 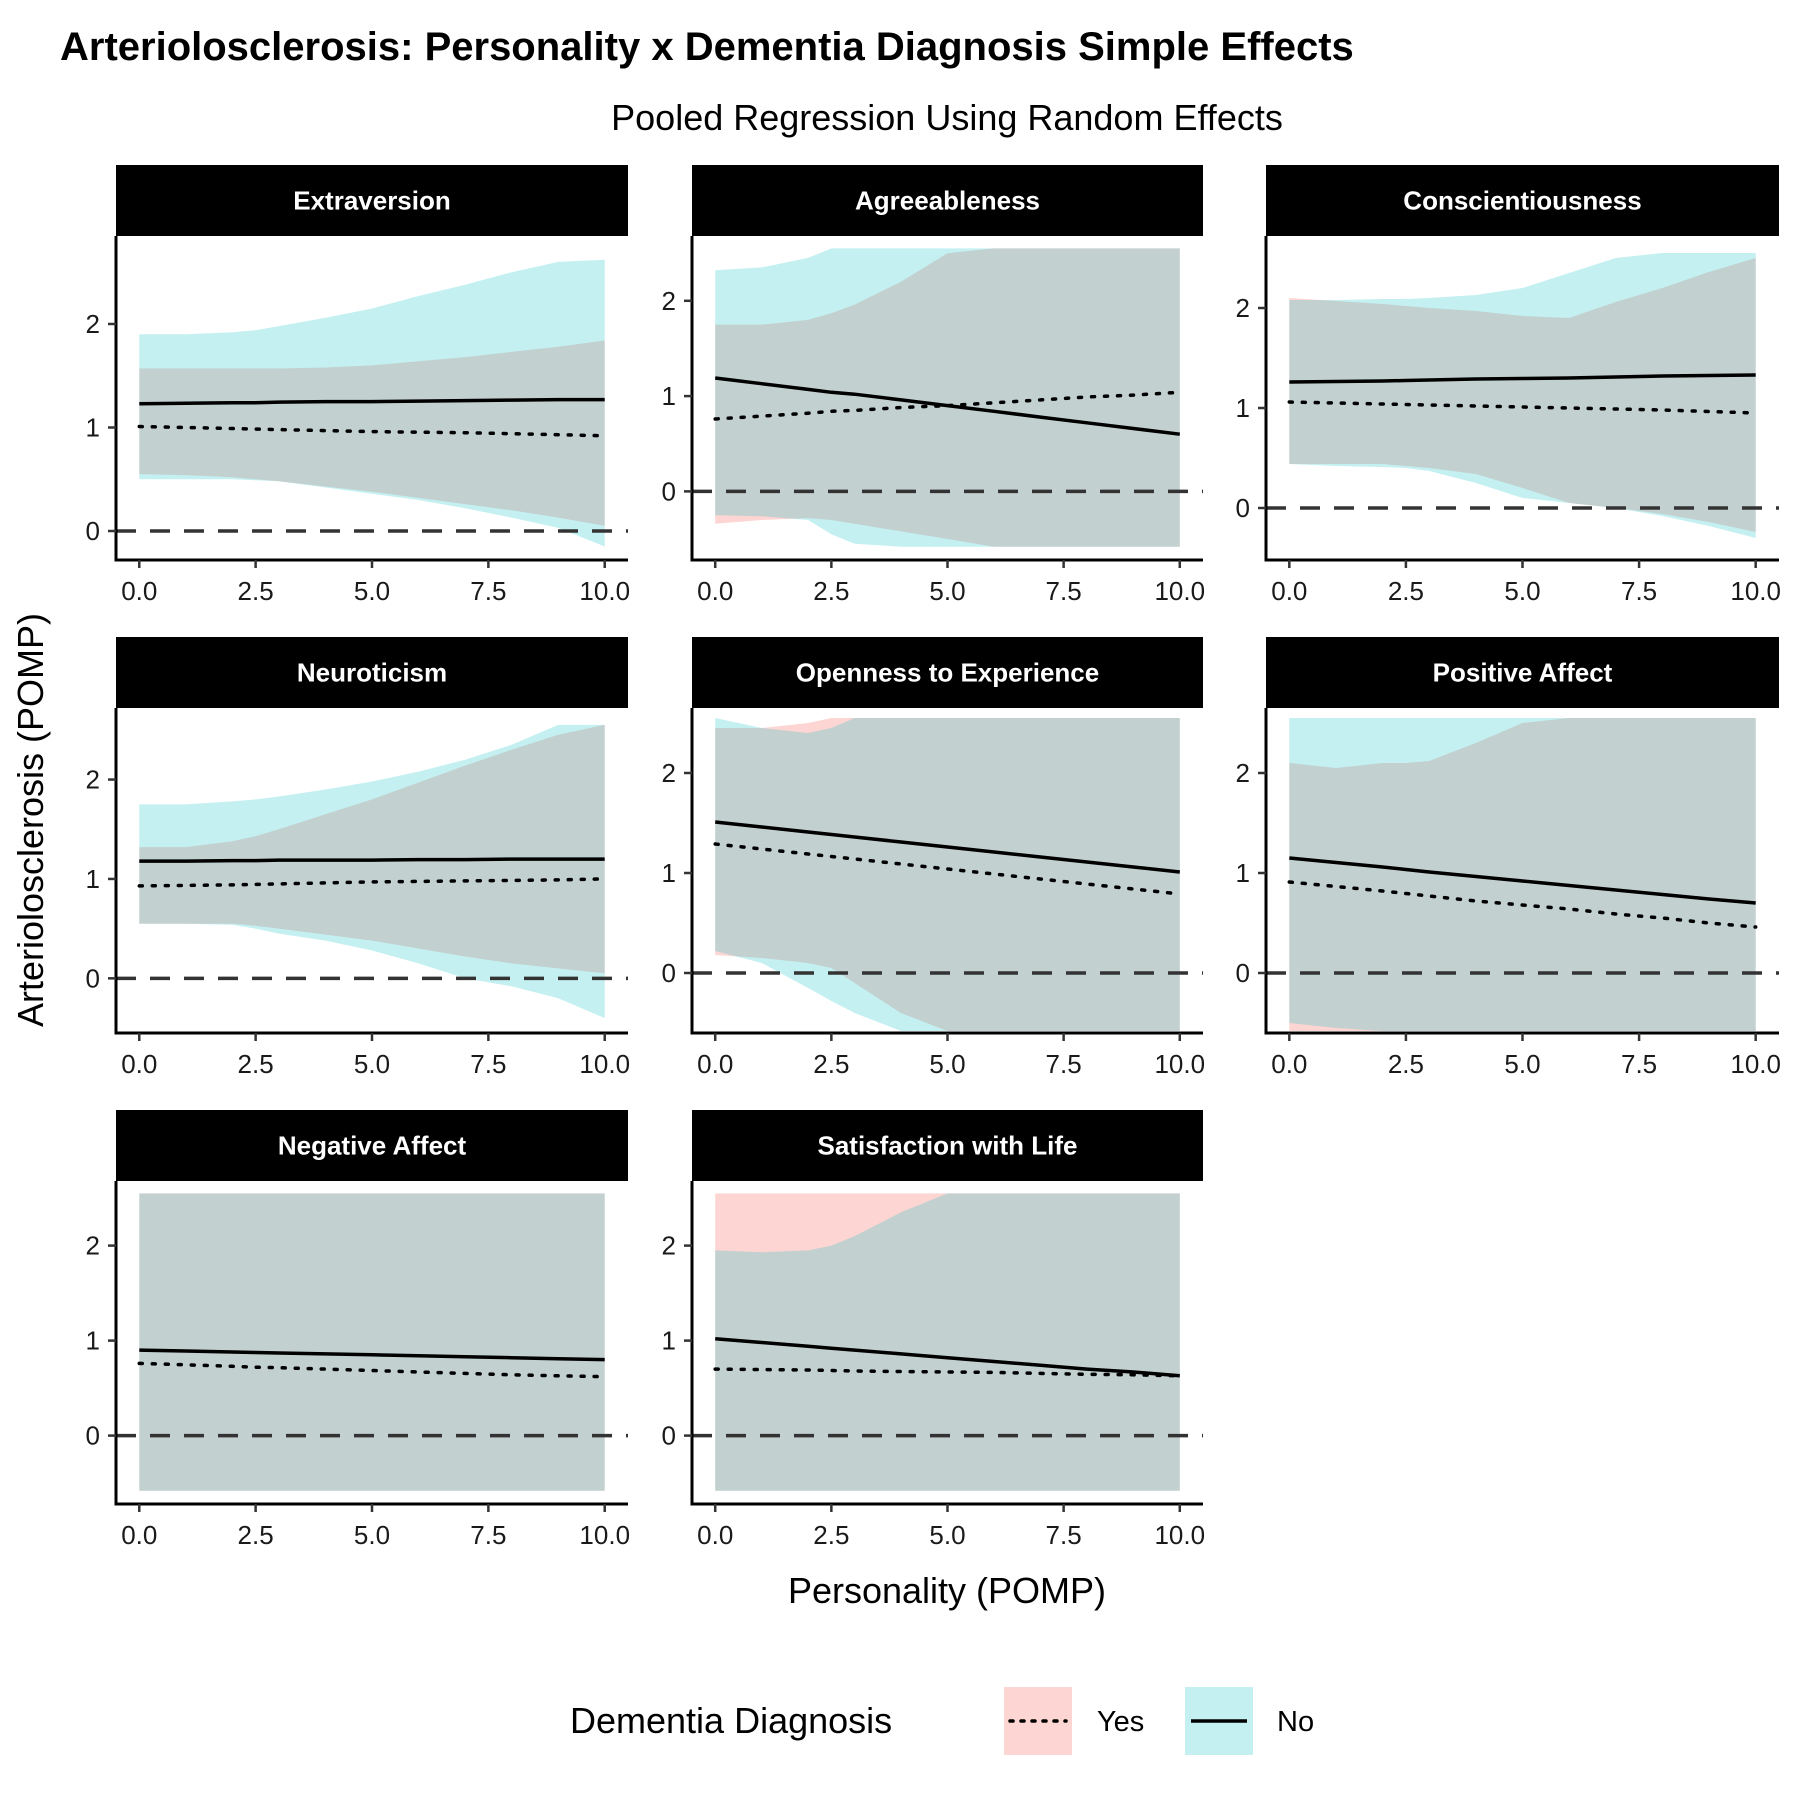 What do you see at coordinates (1243, 973) in the screenshot?
I see `y-tick-label-positive-affect-0: 0` at bounding box center [1243, 973].